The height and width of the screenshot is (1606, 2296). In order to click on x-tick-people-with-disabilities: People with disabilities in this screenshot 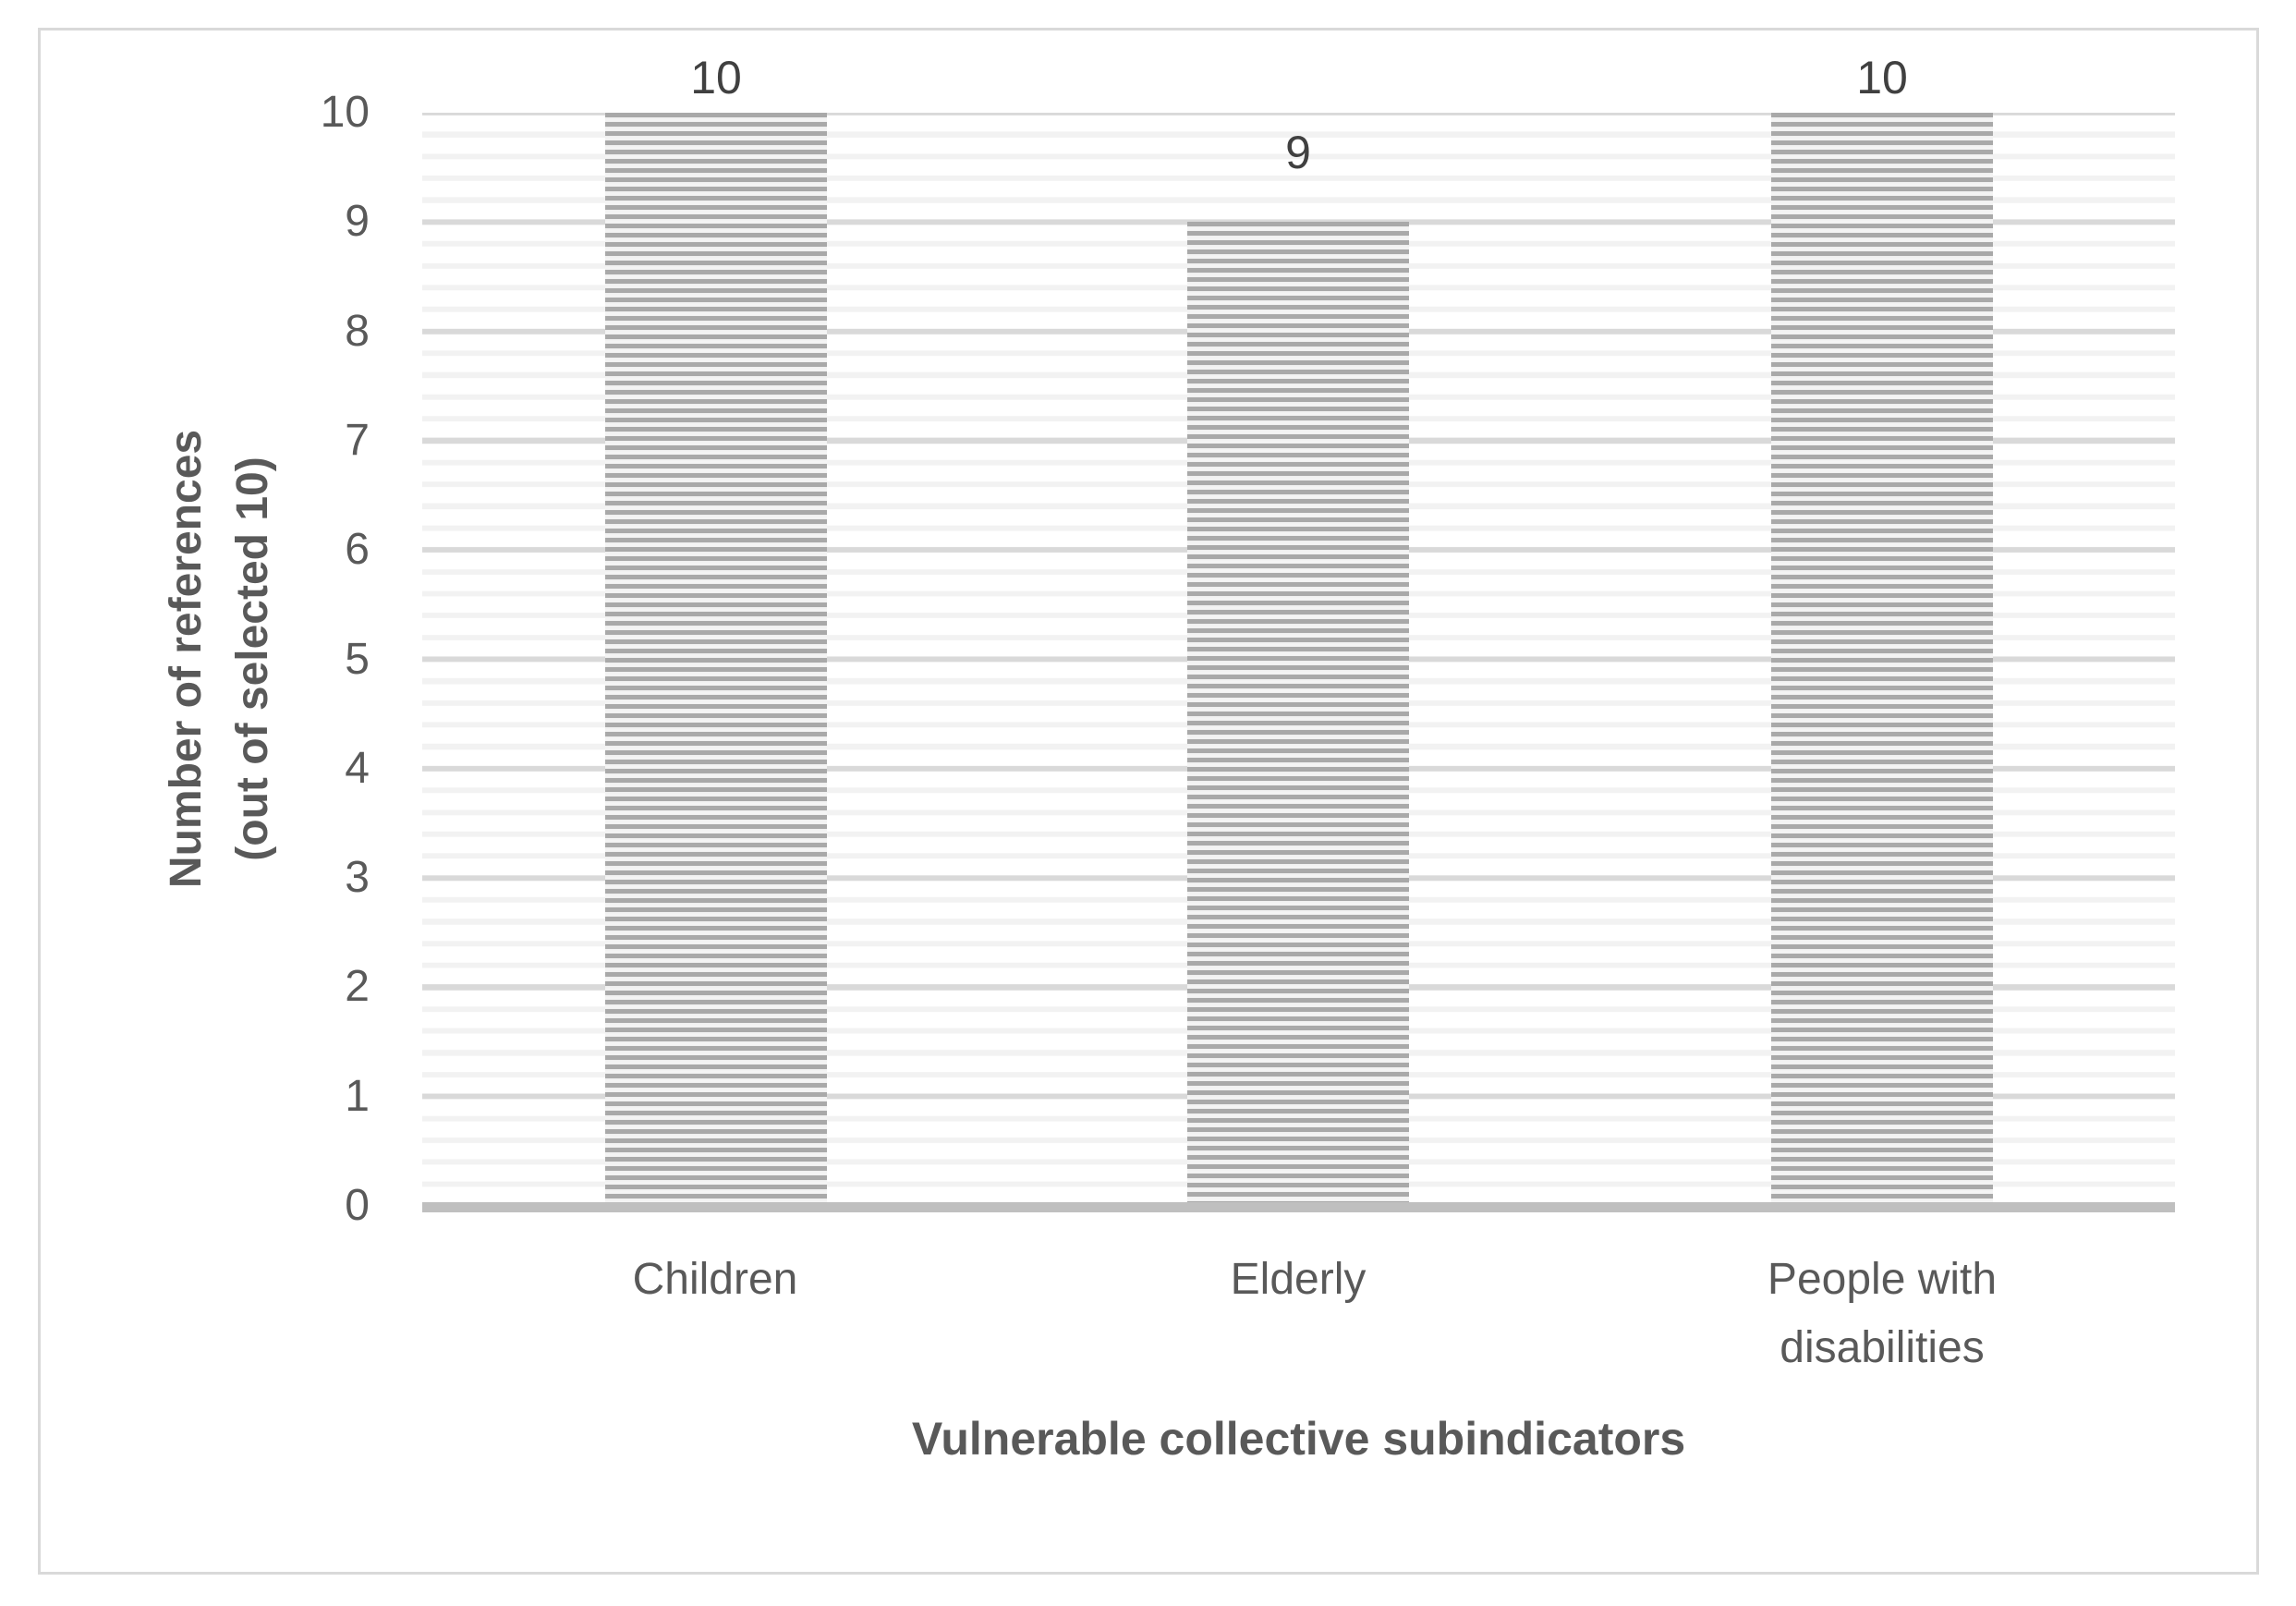, I will do `click(1882, 1314)`.